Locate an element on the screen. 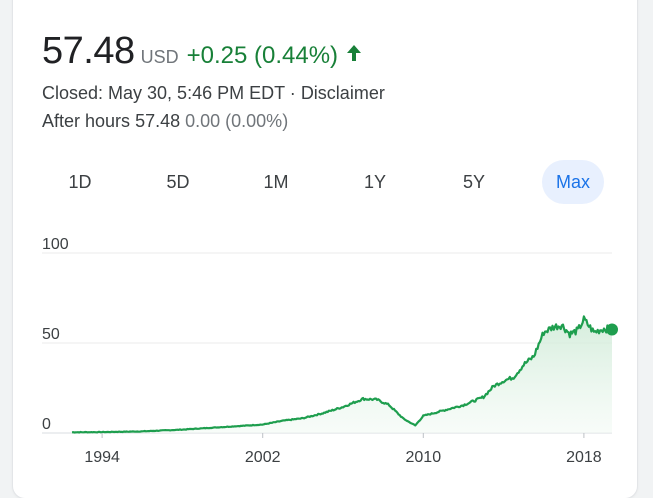 The image size is (653, 498). tab-1m: 1M is located at coordinates (276, 182).